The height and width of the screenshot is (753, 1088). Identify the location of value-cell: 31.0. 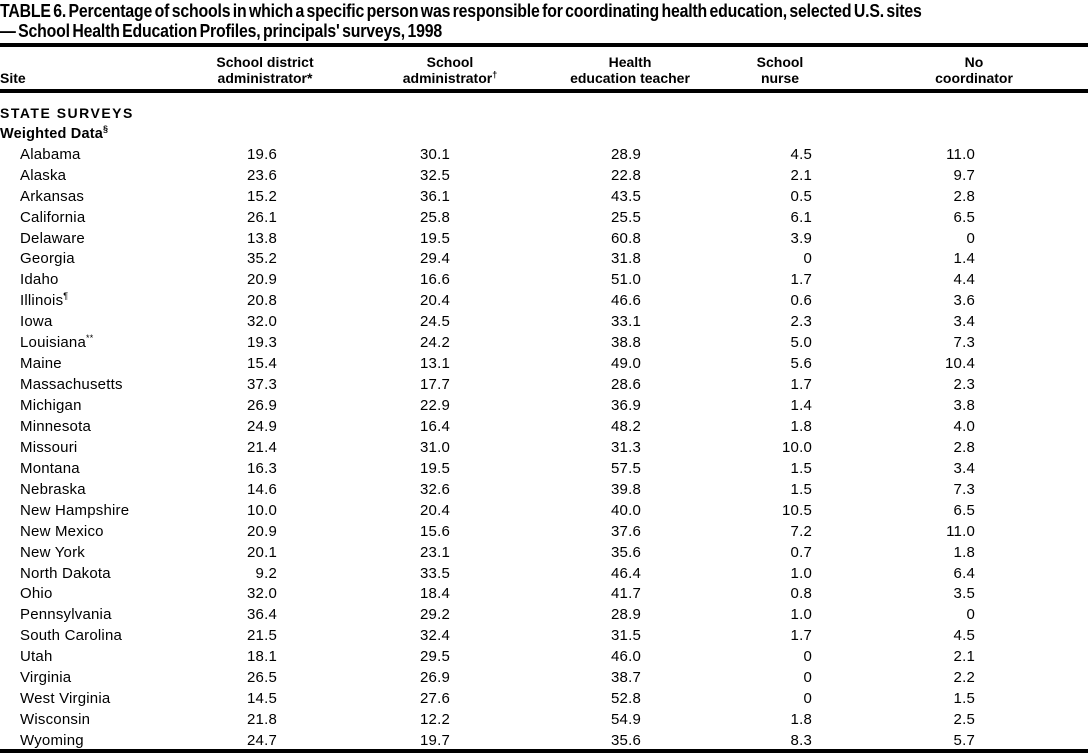
(435, 447).